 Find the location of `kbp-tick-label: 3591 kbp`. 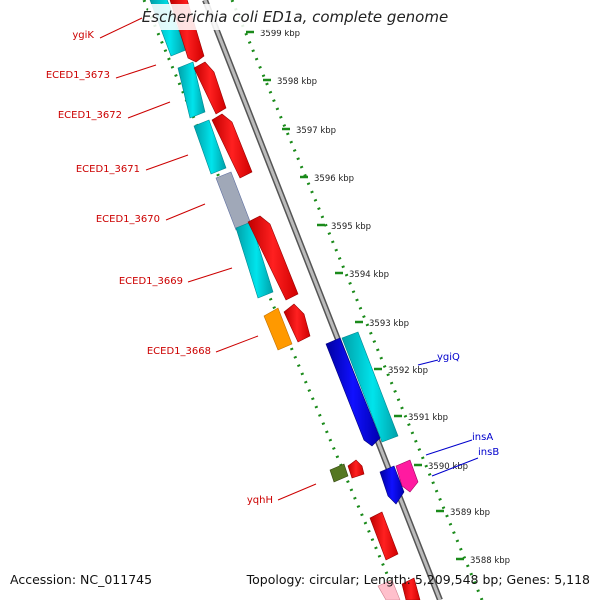

kbp-tick-label: 3591 kbp is located at coordinates (428, 418).